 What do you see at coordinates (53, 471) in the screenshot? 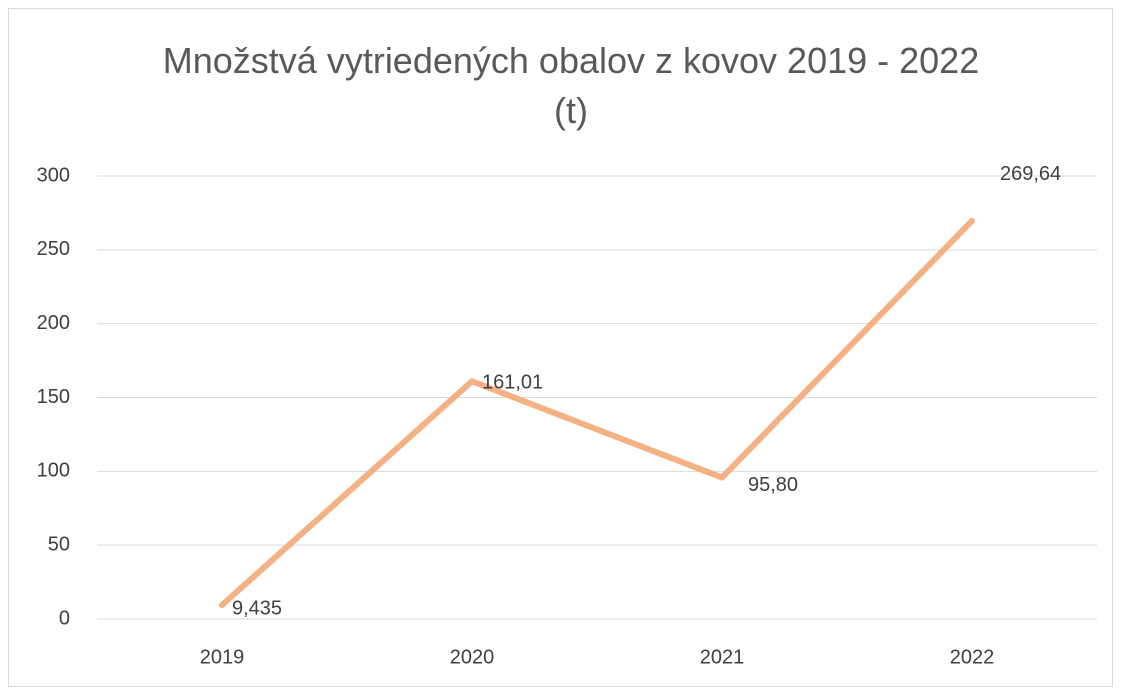
I see `y-tick-label: 100` at bounding box center [53, 471].